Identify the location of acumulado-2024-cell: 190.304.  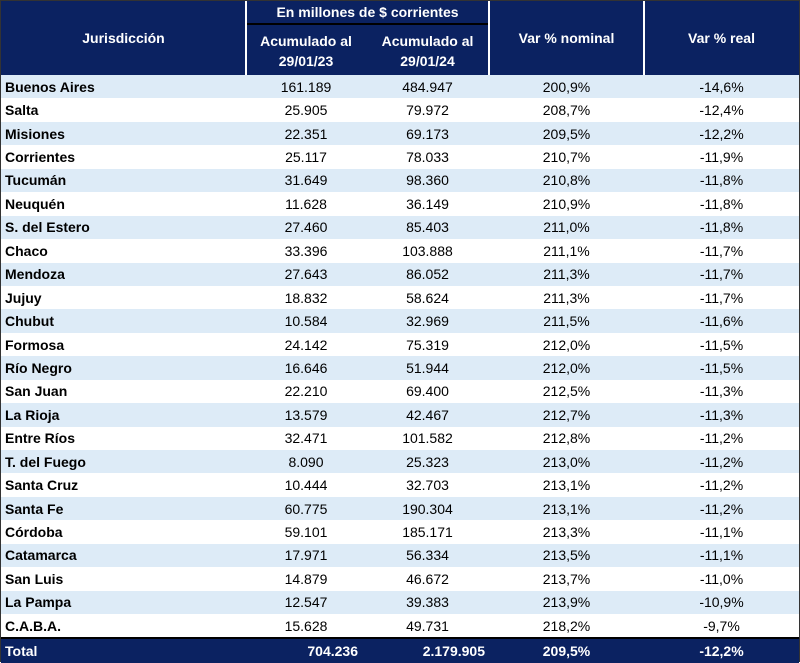
(427, 508).